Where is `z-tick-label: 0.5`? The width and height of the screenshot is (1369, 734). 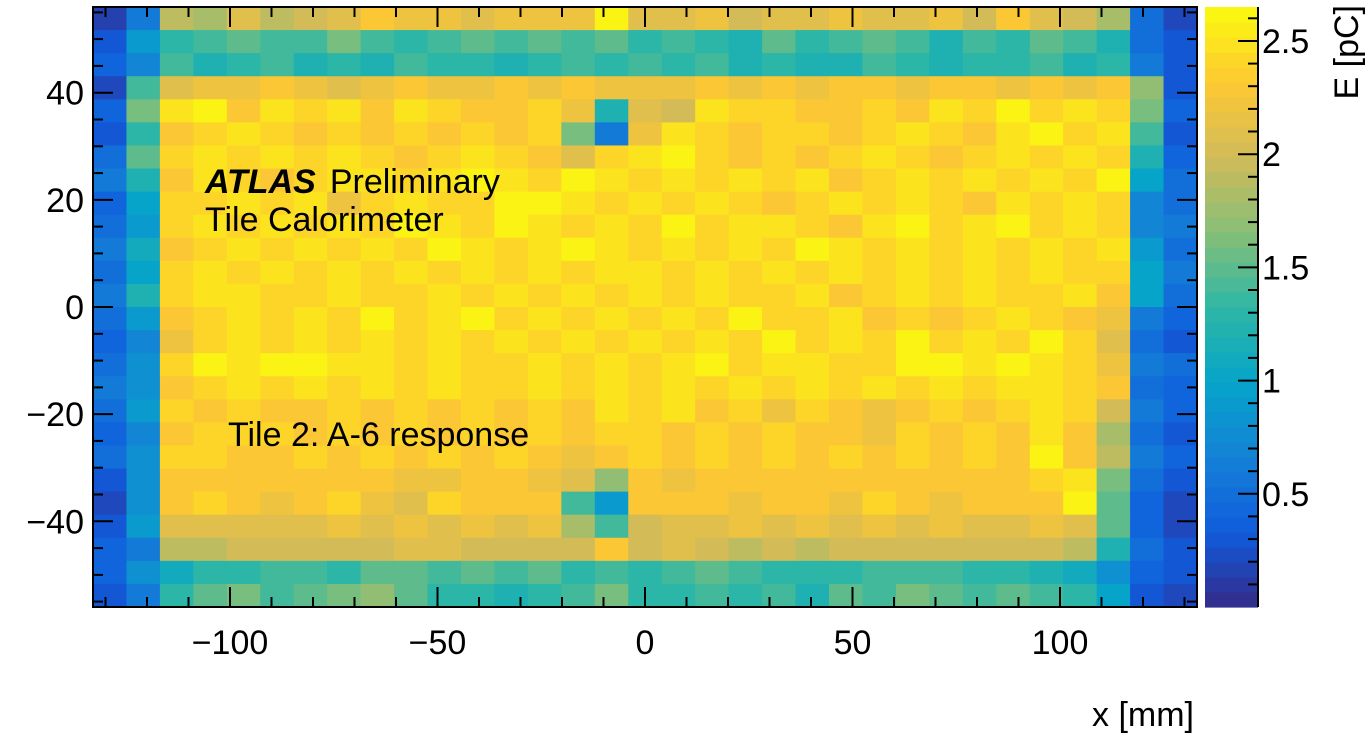
z-tick-label: 0.5 is located at coordinates (1285, 495).